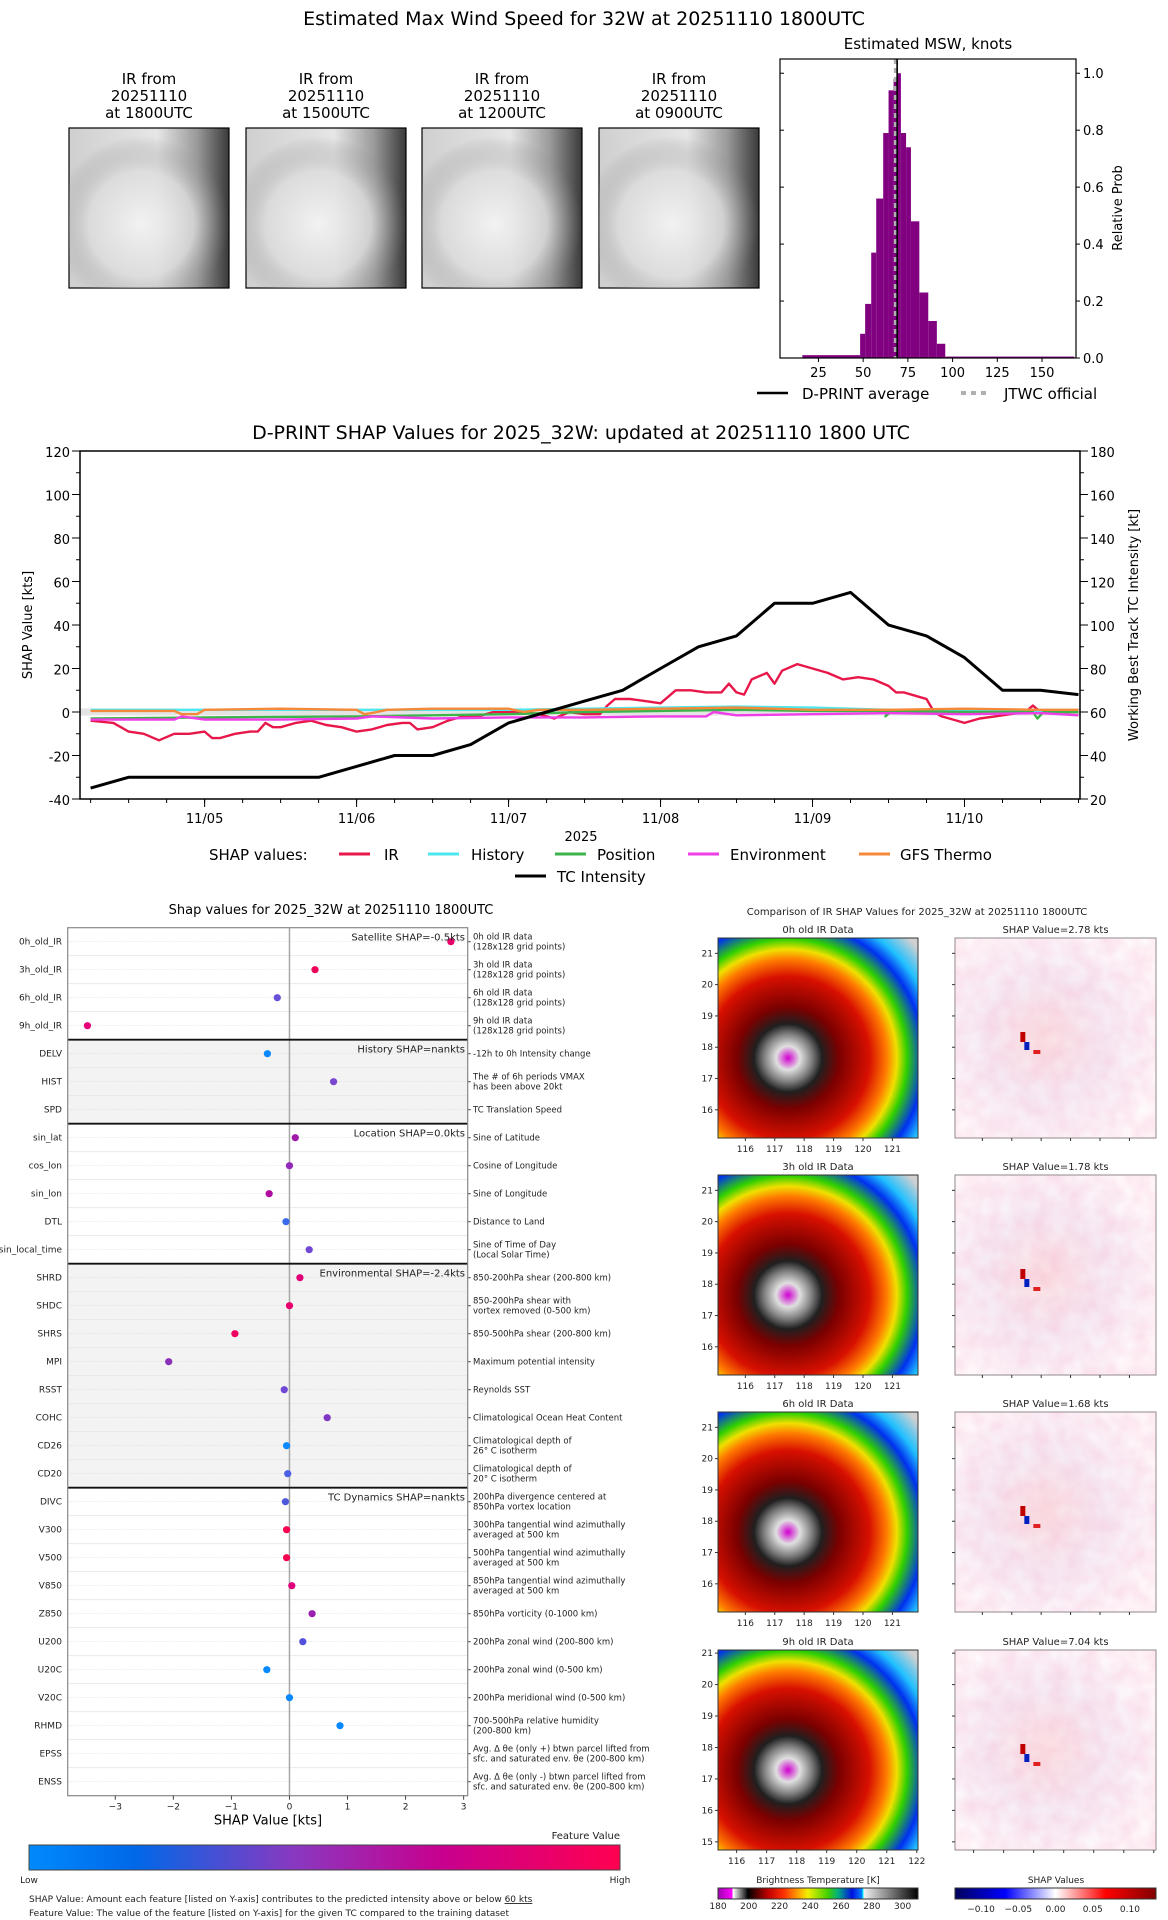 This screenshot has height=1920, width=1168. I want to click on feature-dot-DIVC, so click(285, 1502).